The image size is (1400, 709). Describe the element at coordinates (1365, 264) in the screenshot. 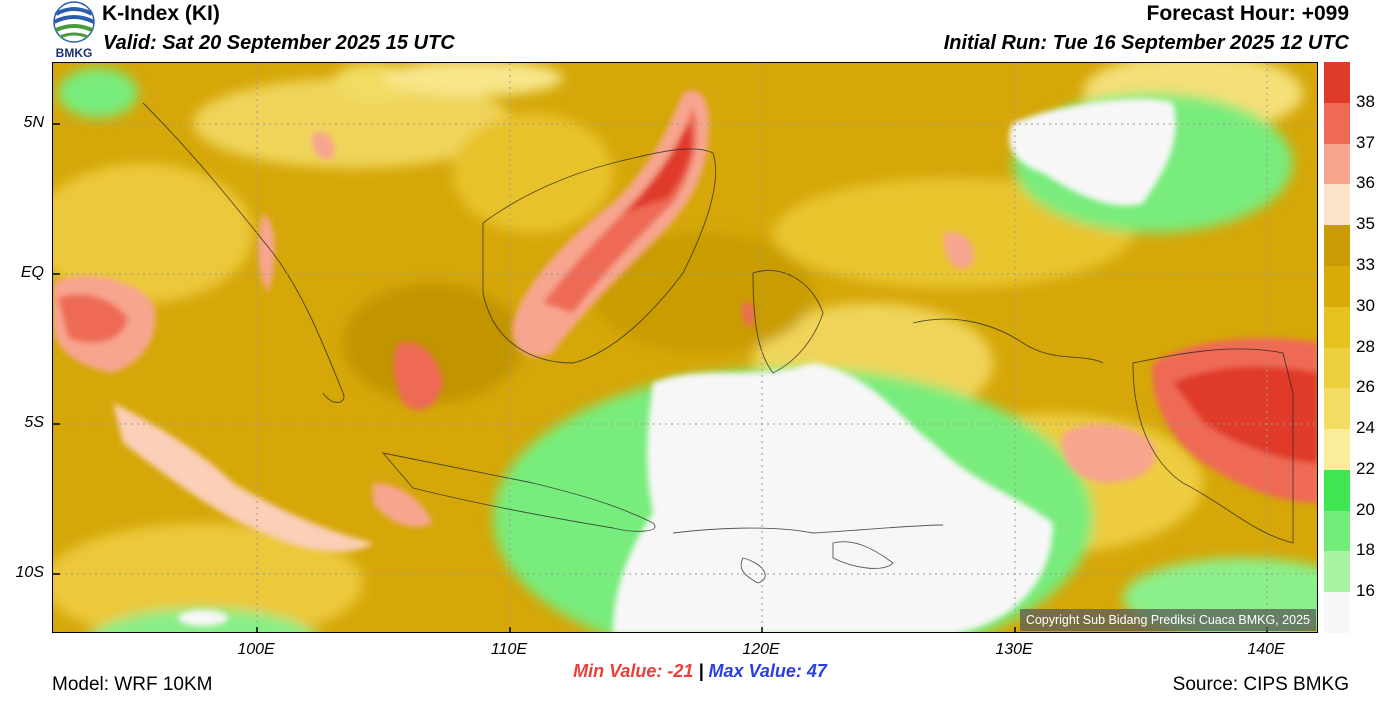

I see `colorbar-label: 33` at that location.